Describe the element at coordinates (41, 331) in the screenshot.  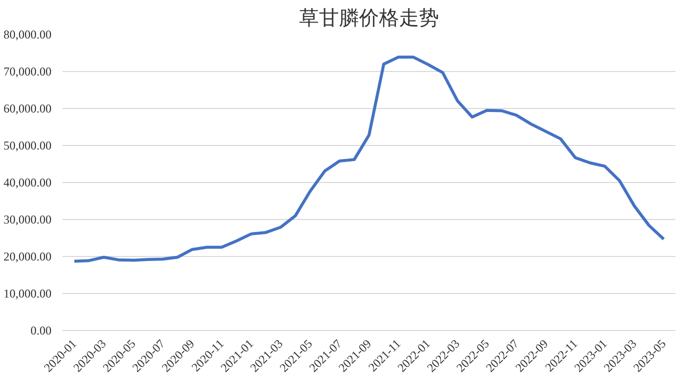
I see `y-tick-label: 0.00` at that location.